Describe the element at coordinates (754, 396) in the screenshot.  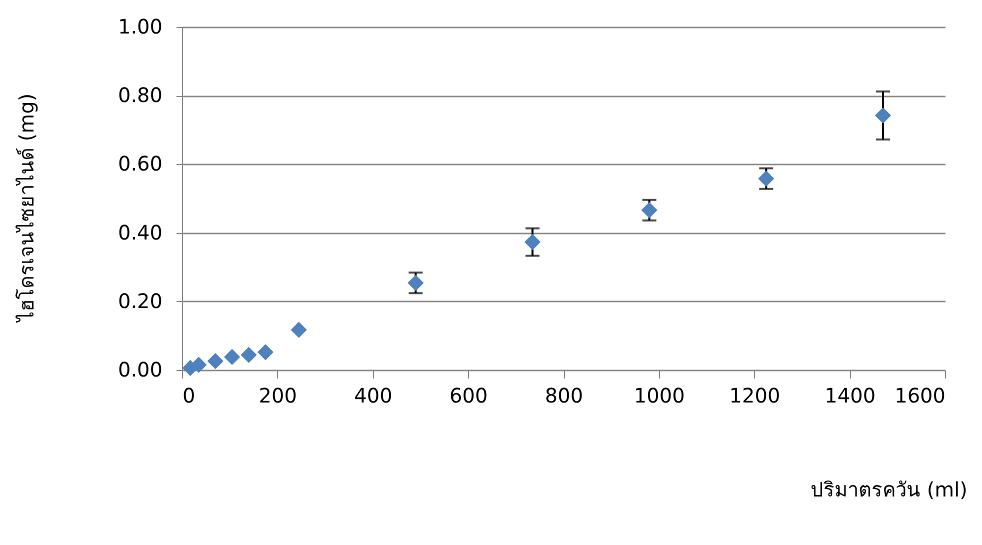
I see `x-tick-label: 1200` at that location.